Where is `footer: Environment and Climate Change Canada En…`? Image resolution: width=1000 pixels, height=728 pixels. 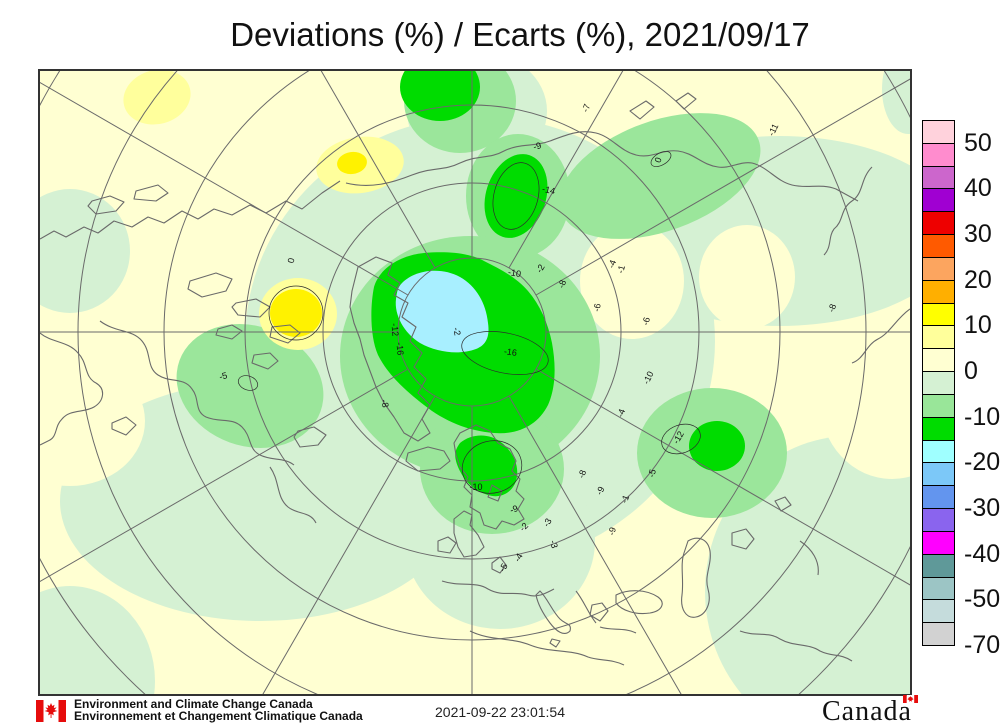 footer: Environment and Climate Change Canada En… is located at coordinates (500, 711).